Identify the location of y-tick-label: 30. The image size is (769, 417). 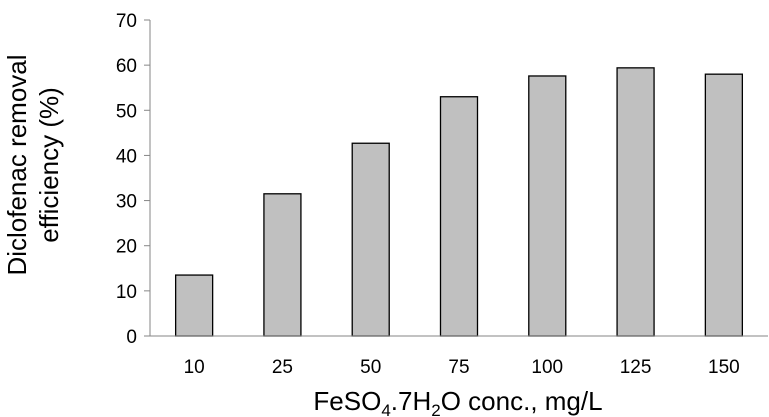
(126, 202).